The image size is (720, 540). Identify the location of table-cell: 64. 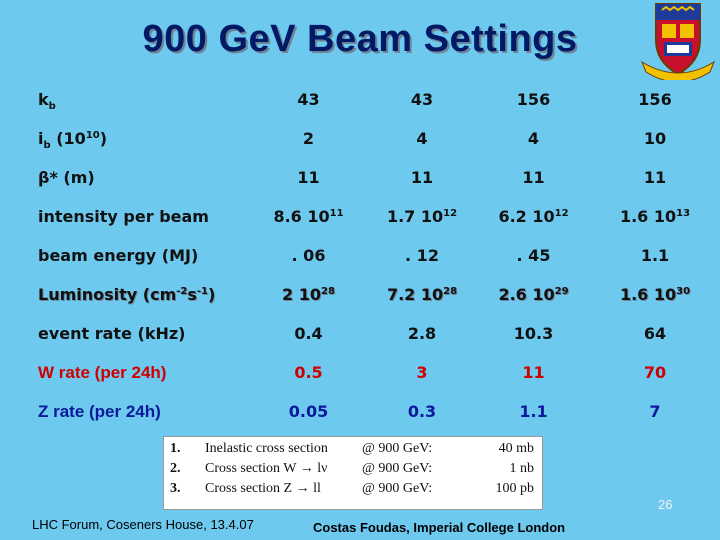
(655, 333).